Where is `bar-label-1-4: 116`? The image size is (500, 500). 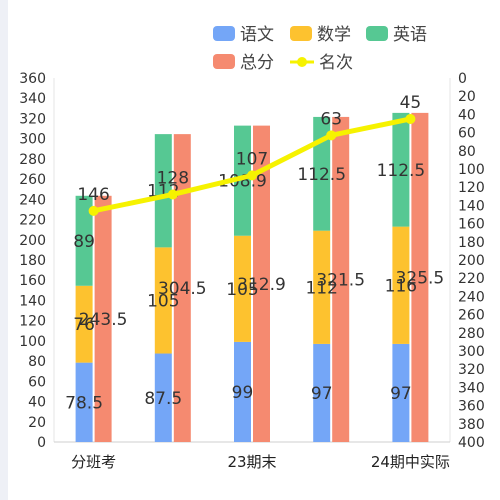
bar-label-1-4: 116 is located at coordinates (401, 286).